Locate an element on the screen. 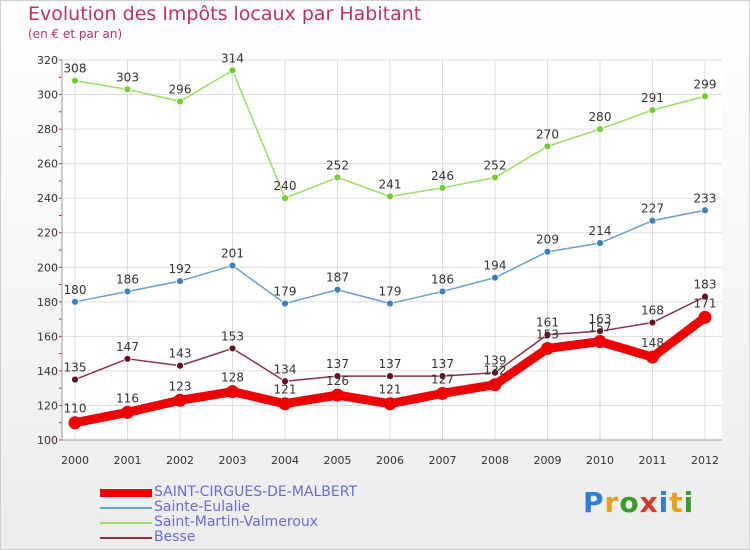 The height and width of the screenshot is (550, 750). data-label: 135 is located at coordinates (75, 368).